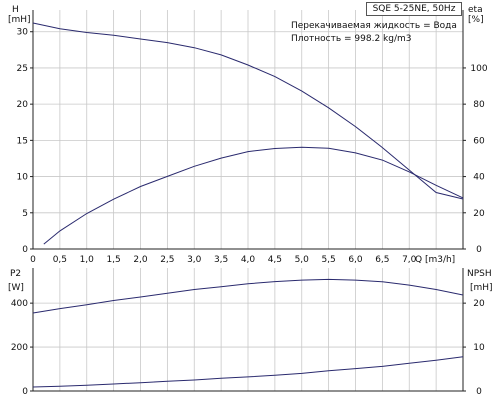  What do you see at coordinates (479, 178) in the screenshot?
I see `y-right-tick-label: 40` at bounding box center [479, 178].